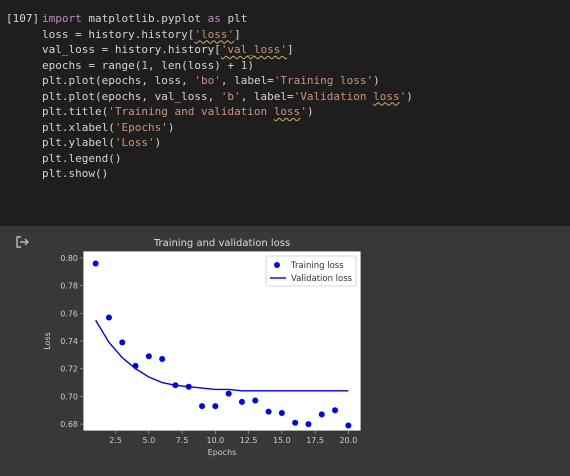 Image resolution: width=570 pixels, height=476 pixels. Describe the element at coordinates (75, 173) in the screenshot. I see `code-line: plt.show()` at that location.